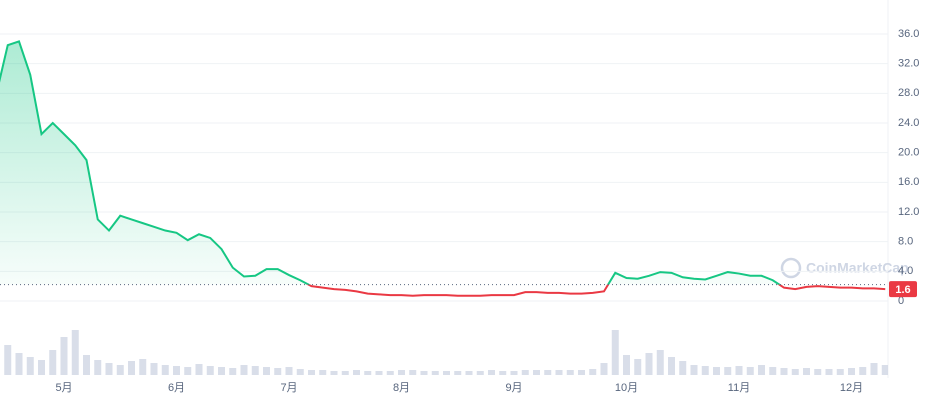  I want to click on x-tick-label: 6月, so click(176, 388).